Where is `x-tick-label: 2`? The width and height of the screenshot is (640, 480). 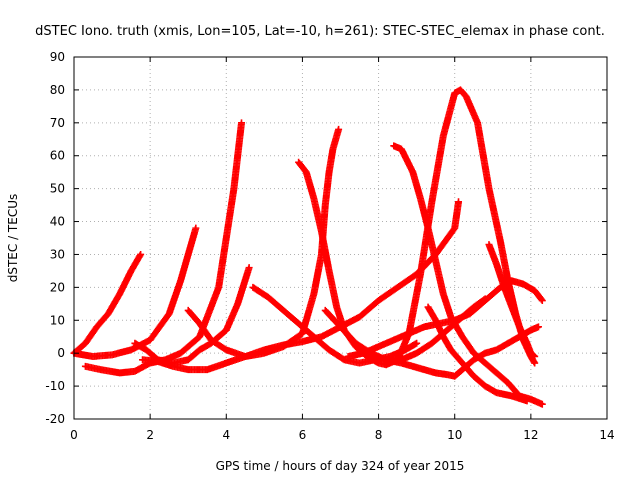 x-tick-label: 2 is located at coordinates (150, 435).